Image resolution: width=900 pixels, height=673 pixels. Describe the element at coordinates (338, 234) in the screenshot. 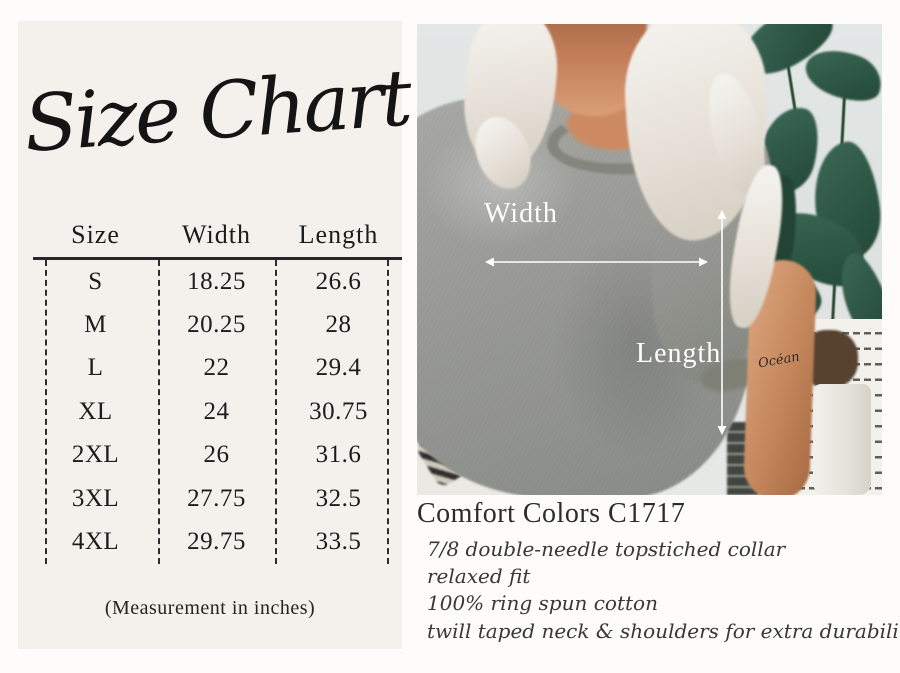

I see `col-header-length: Length` at that location.